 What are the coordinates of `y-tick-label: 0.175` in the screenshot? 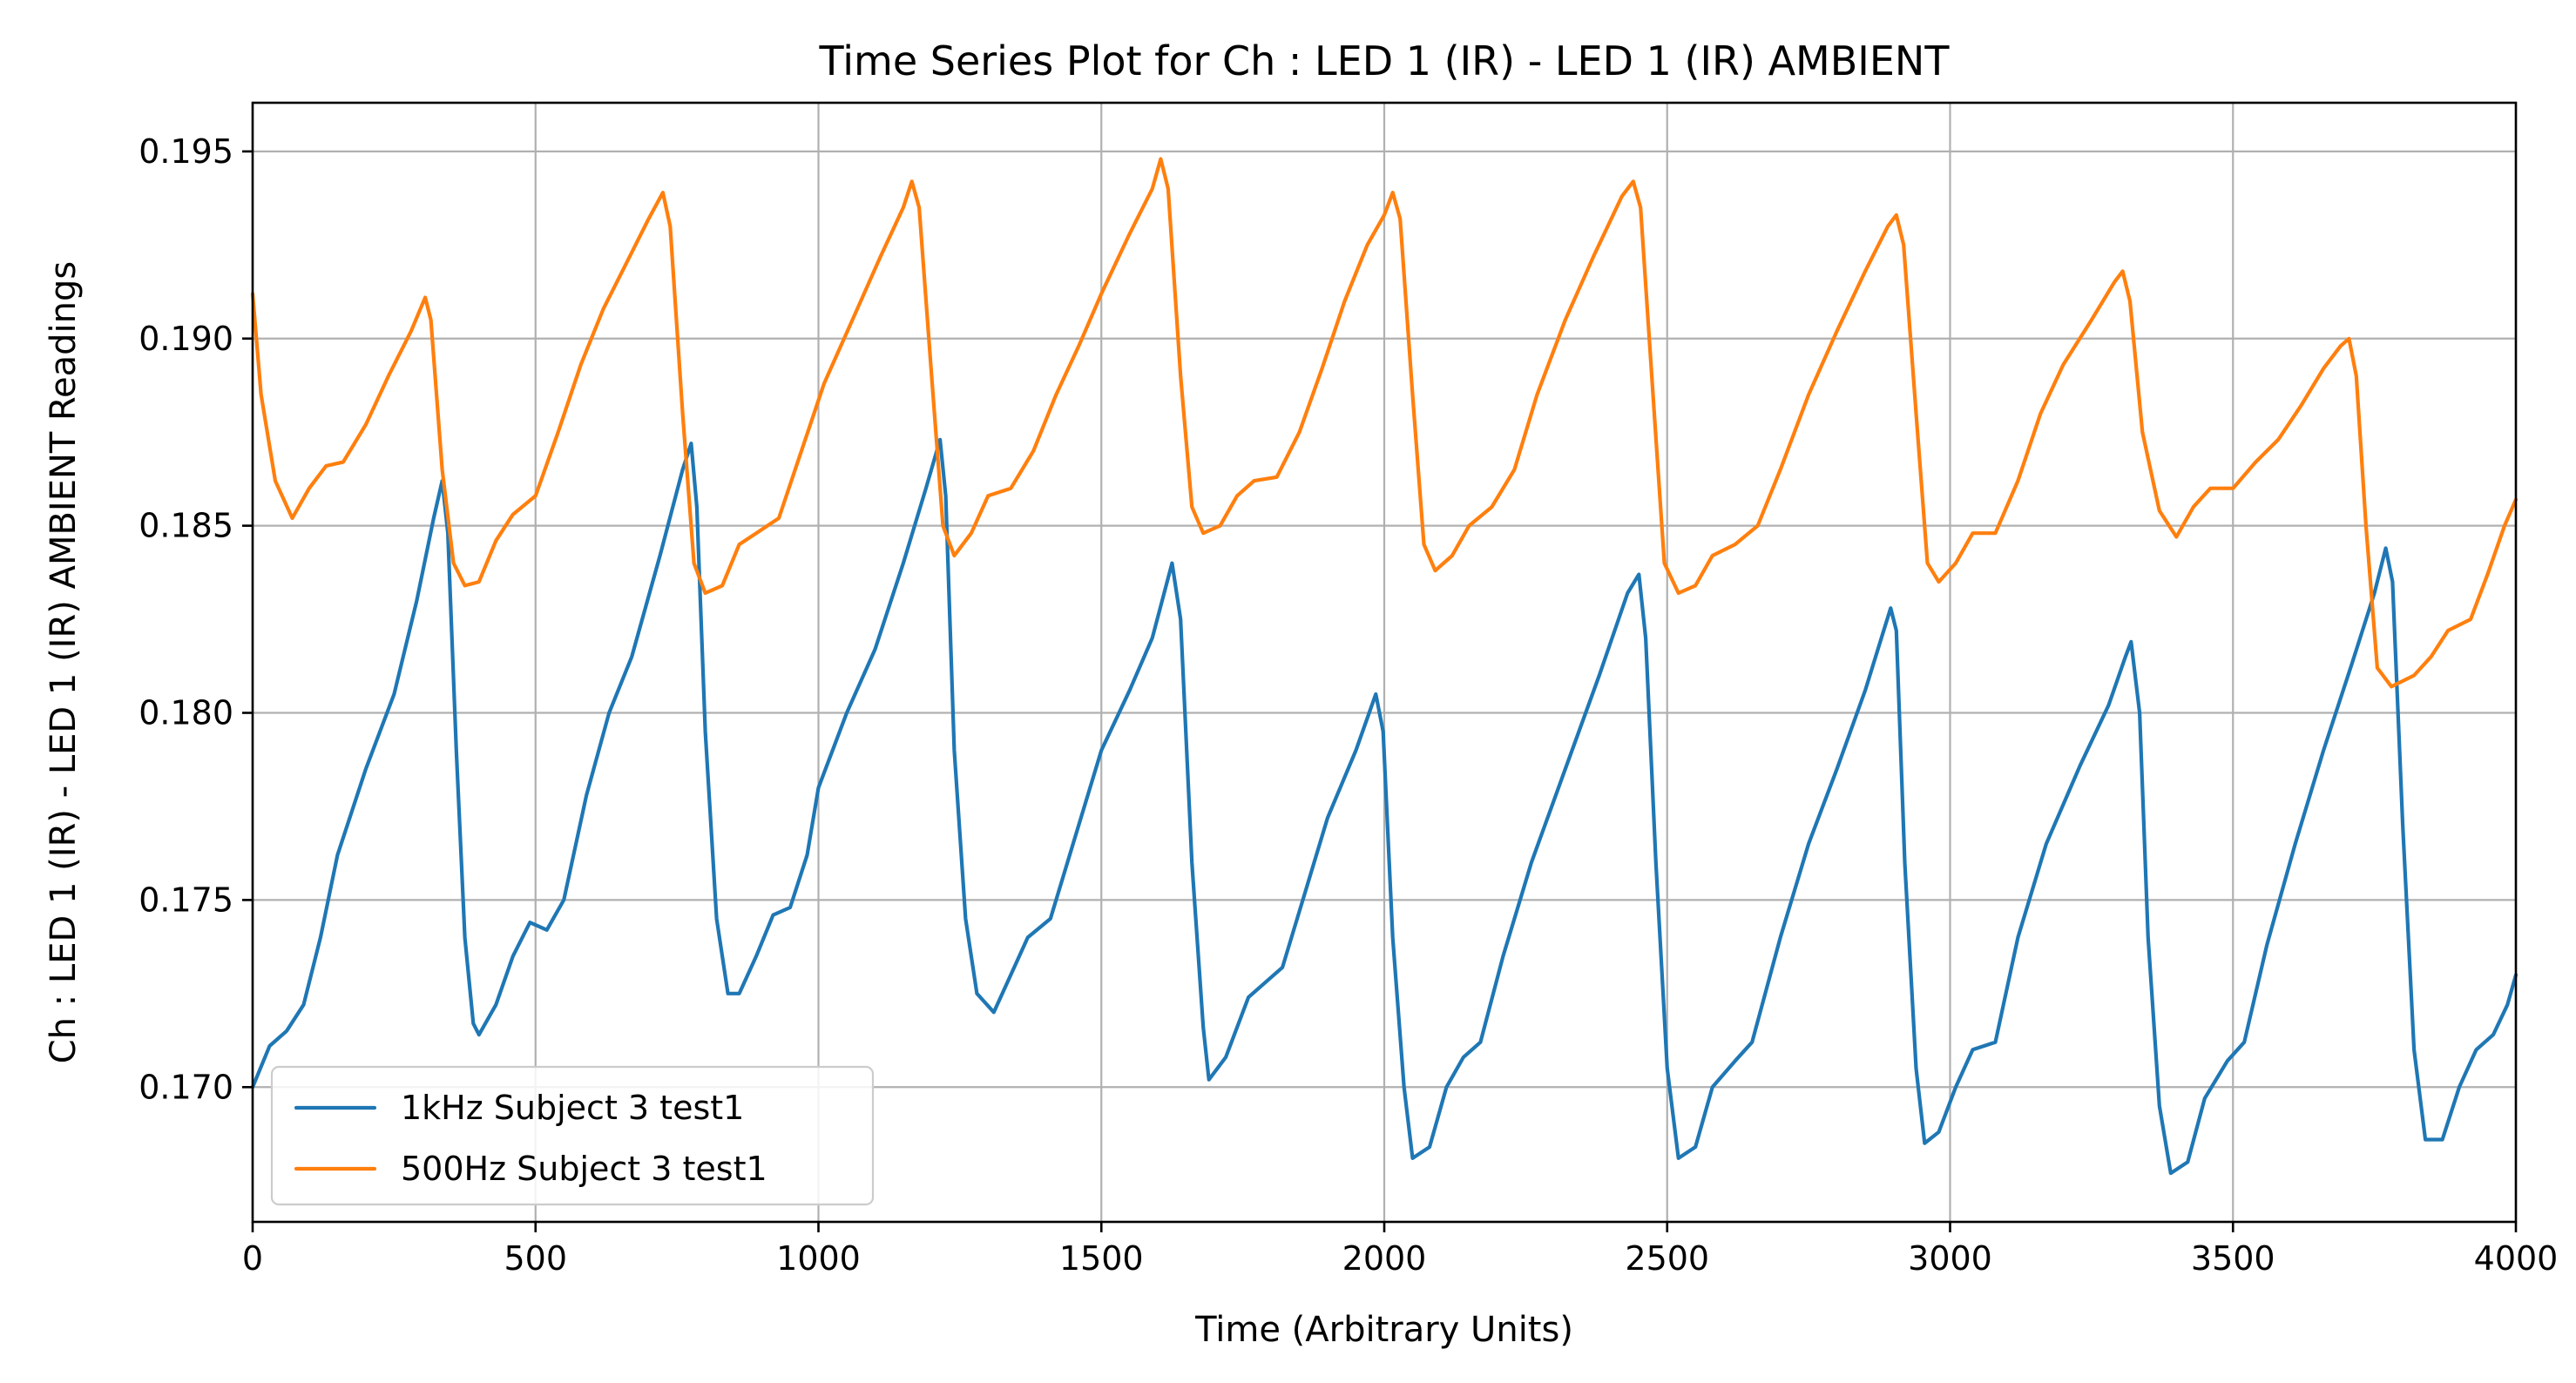 It's located at (186, 899).